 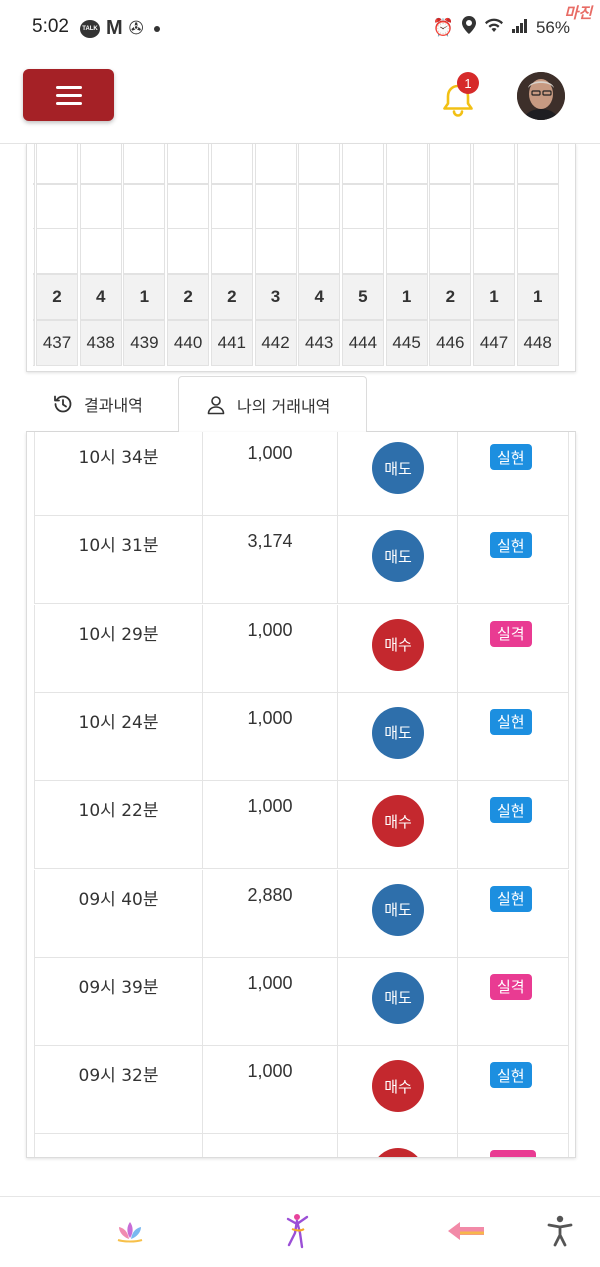 What do you see at coordinates (494, 343) in the screenshot?
I see `round-number: 447` at bounding box center [494, 343].